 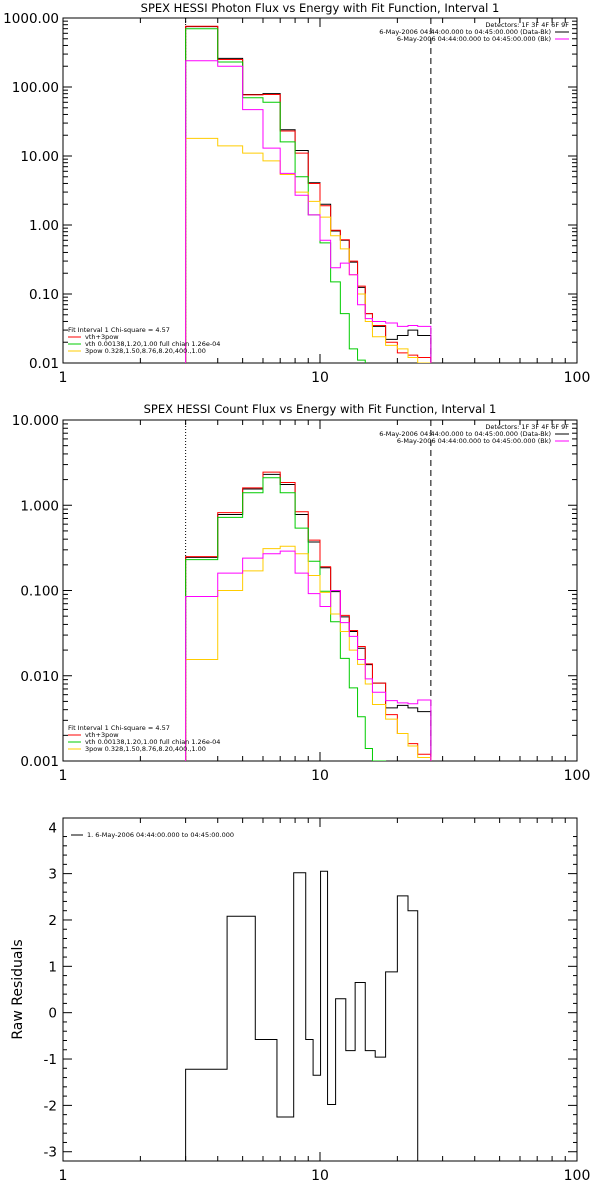 I want to click on y-tick-label: 100.00, so click(x=35, y=88).